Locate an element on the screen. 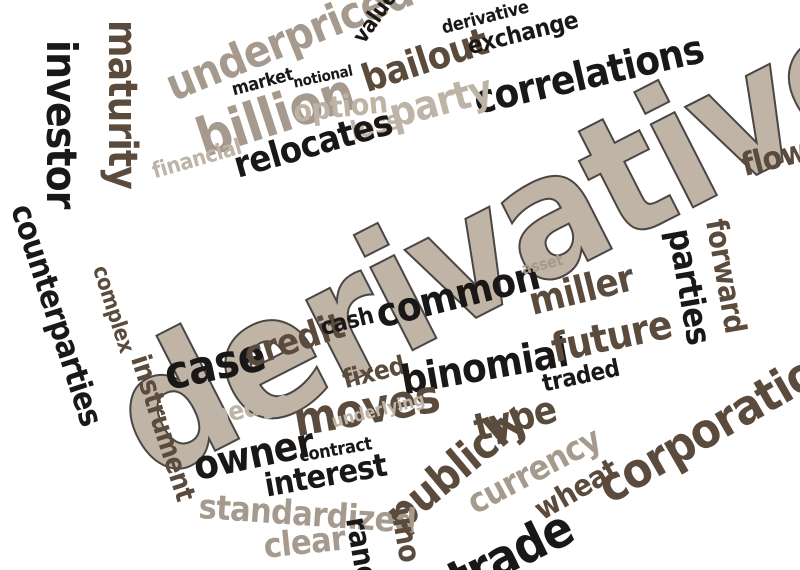 The image size is (800, 570). word-investor: investor is located at coordinates (61, 124).